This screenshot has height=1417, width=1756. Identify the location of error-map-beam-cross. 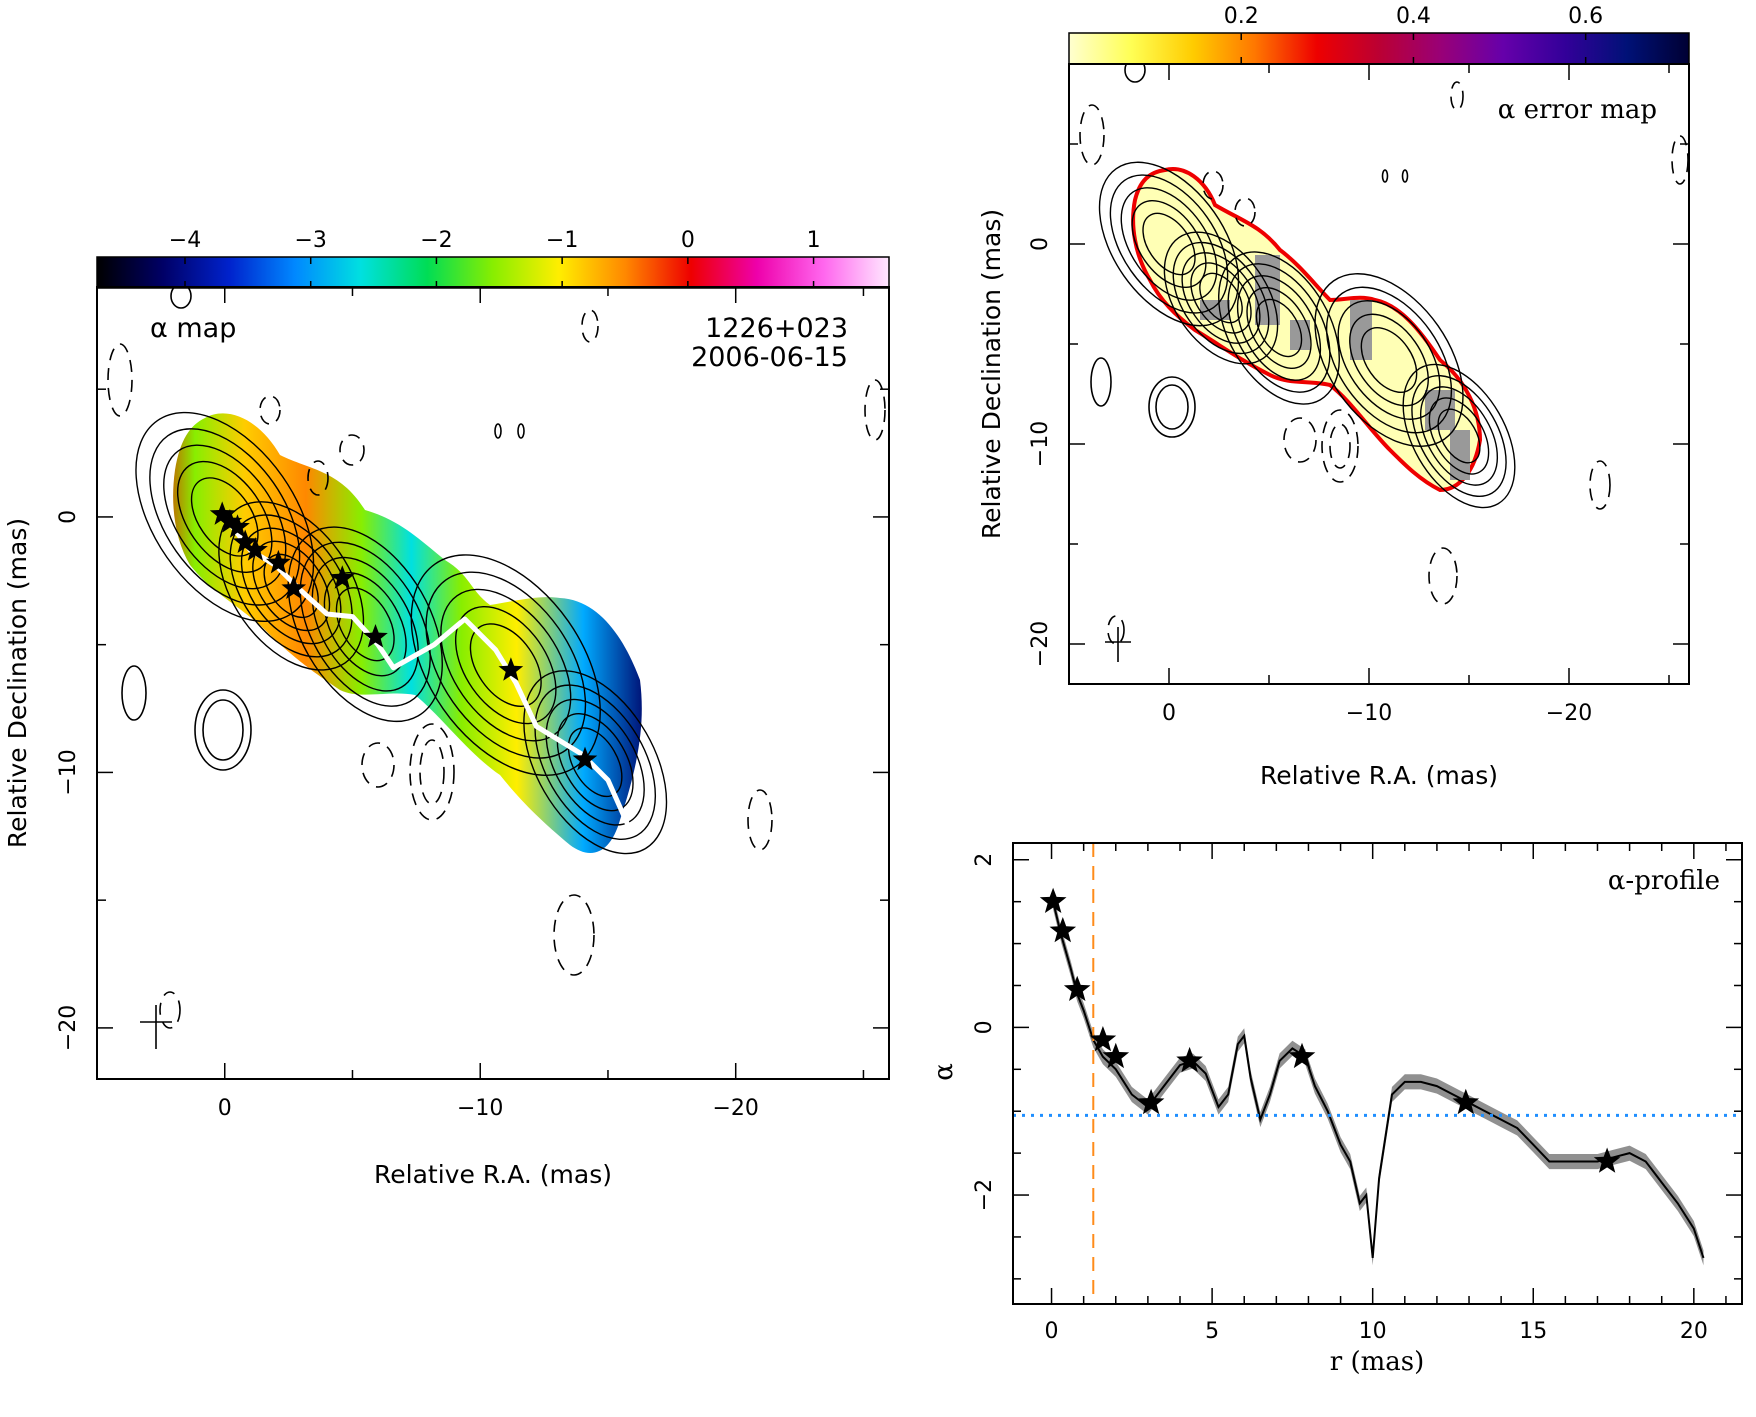
(1118, 644).